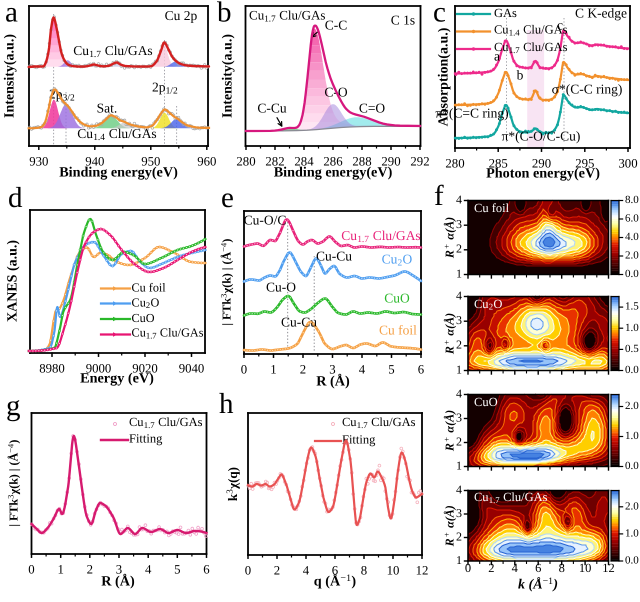 Image resolution: width=640 pixels, height=602 pixels. I want to click on svg-text: 280, so click(454, 163).